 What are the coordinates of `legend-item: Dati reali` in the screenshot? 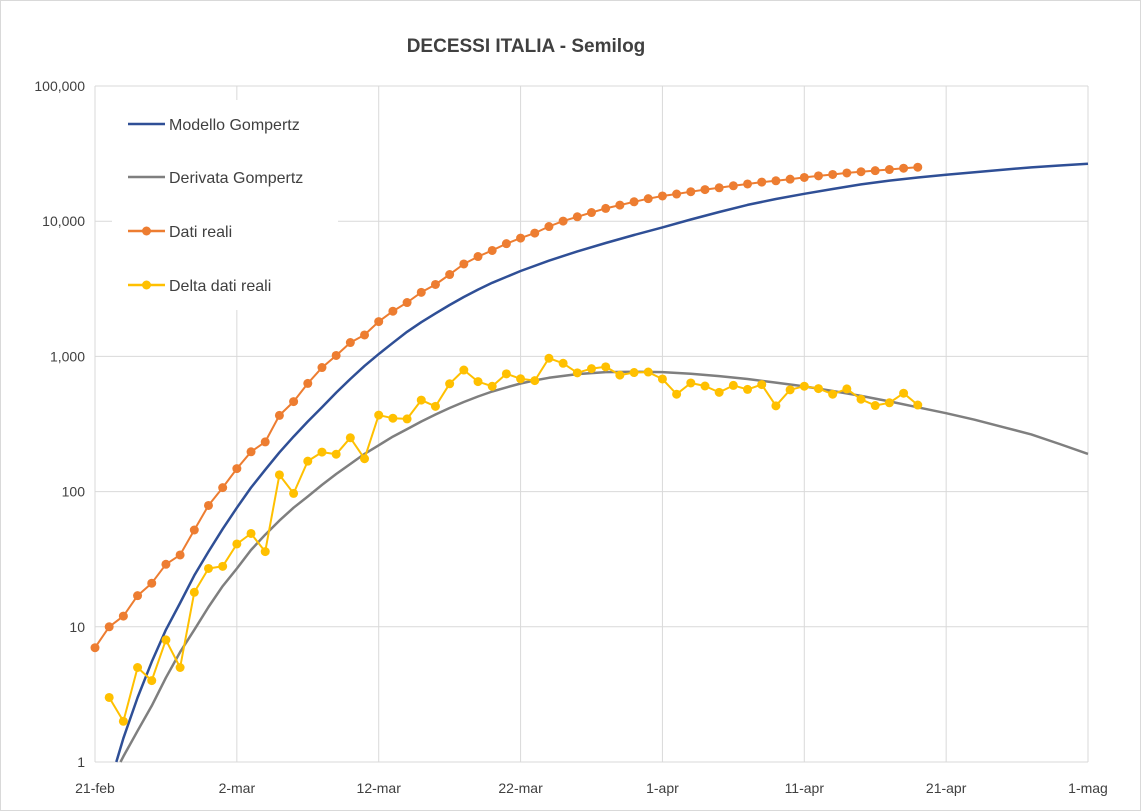 It's located at (180, 232).